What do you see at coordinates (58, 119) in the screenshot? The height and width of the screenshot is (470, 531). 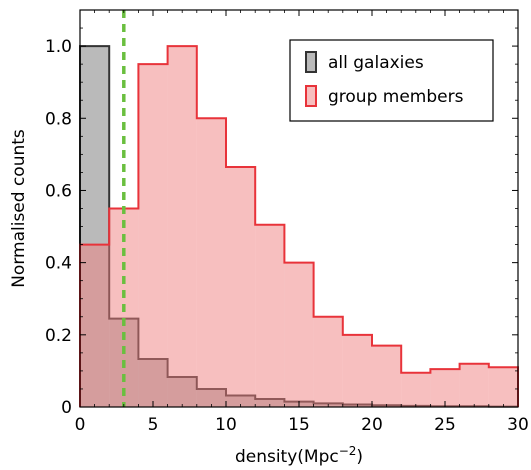 I see `y-tick-label: 0.8` at bounding box center [58, 119].